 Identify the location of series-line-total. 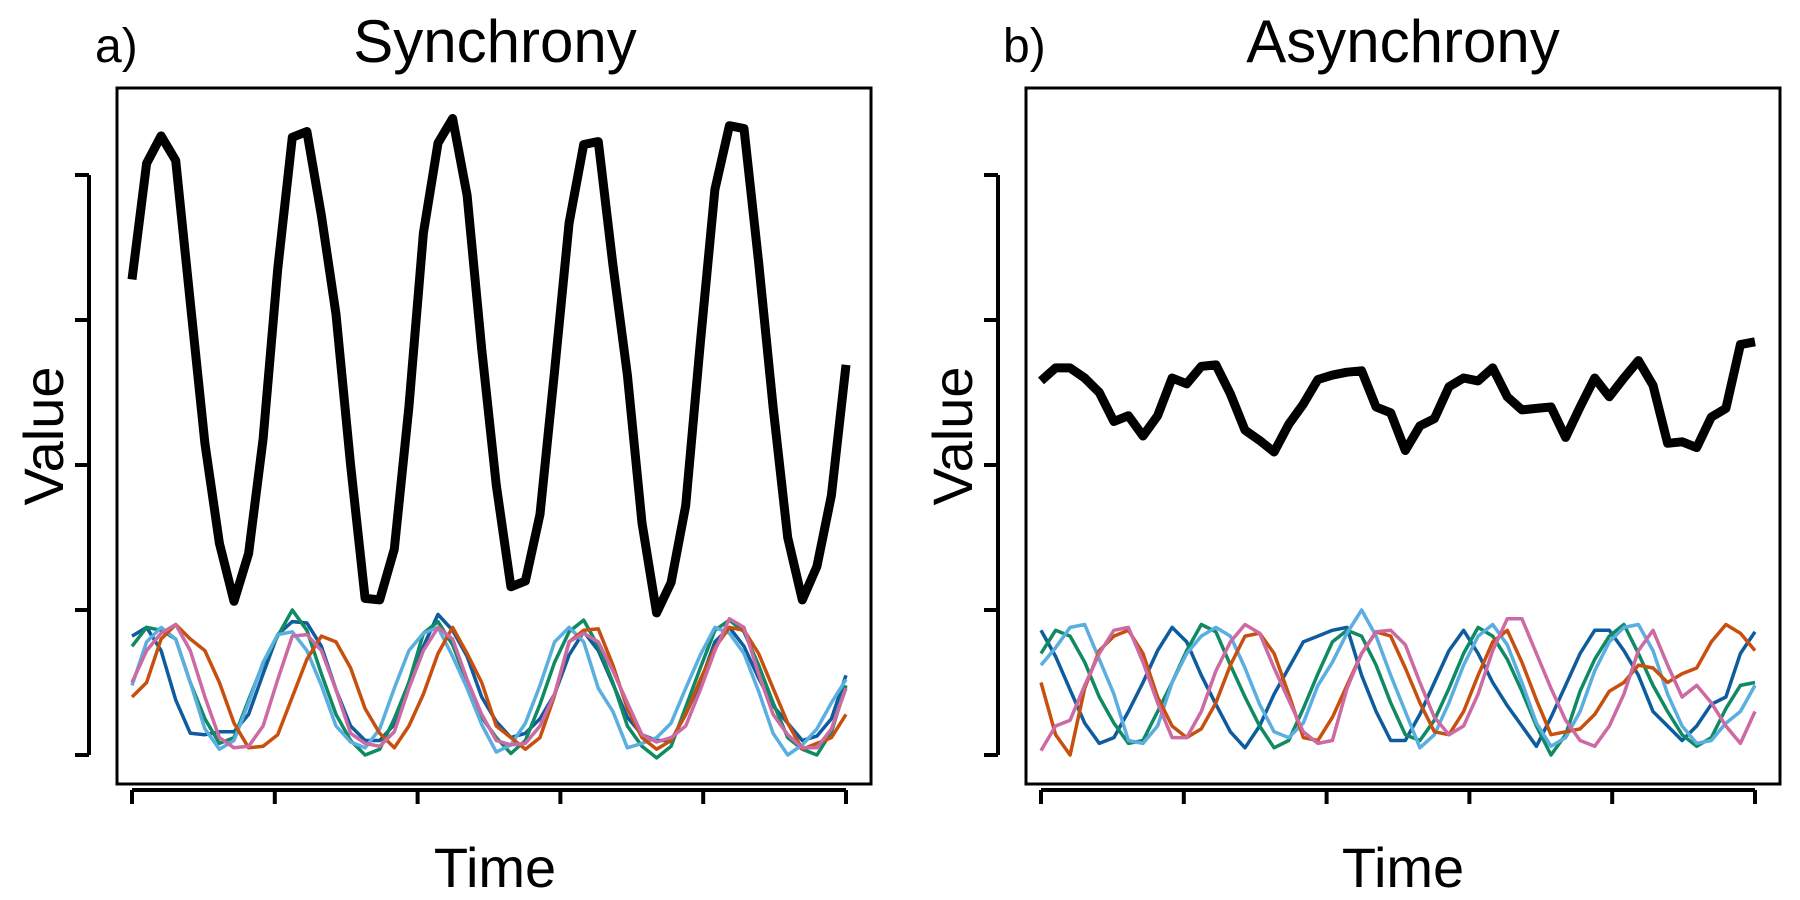
(1397, 397).